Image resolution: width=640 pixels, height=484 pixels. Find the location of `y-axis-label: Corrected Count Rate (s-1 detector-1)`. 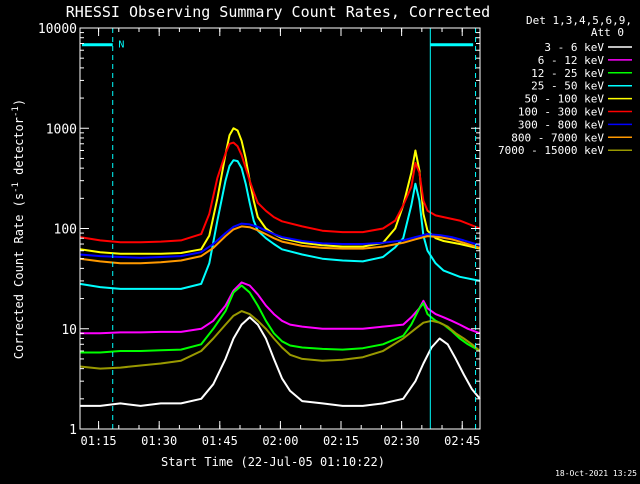

y-axis-label: Corrected Count Rate (s-1 detector-1) is located at coordinates (18, 229).